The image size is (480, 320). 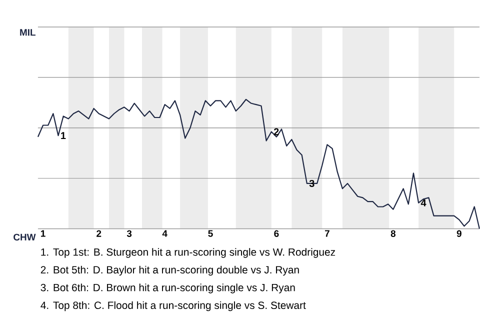 I want to click on annotation: 4, so click(x=423, y=203).